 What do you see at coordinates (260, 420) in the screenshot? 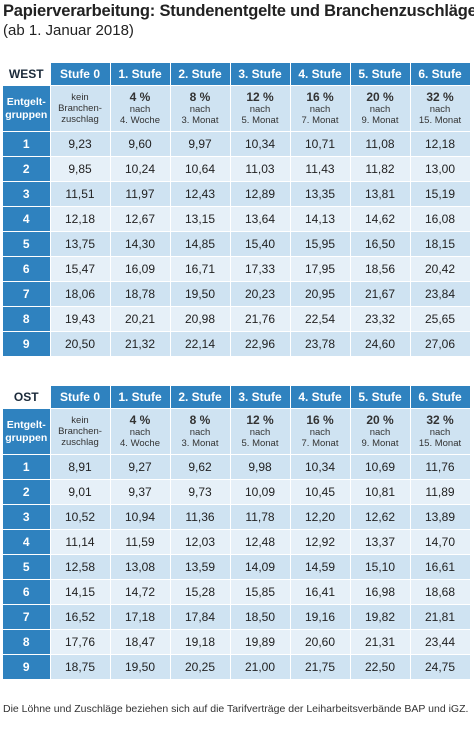
I see `zuschlag-percent: 12 %` at bounding box center [260, 420].